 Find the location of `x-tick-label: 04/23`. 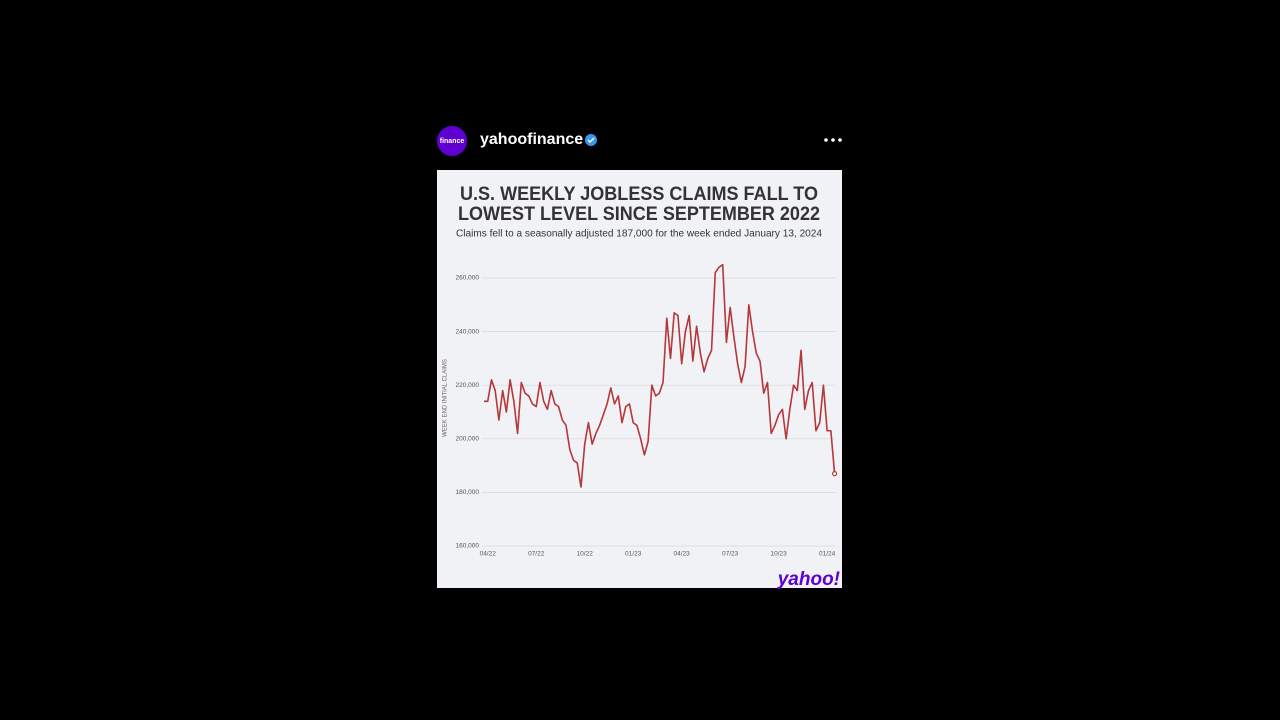

x-tick-label: 04/23 is located at coordinates (682, 554).